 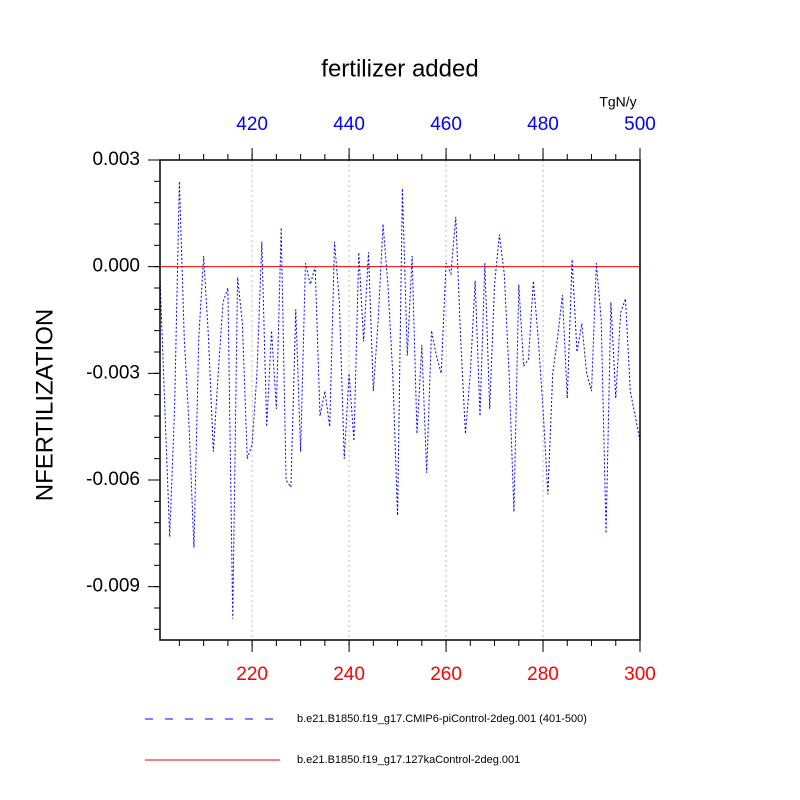 What do you see at coordinates (617, 102) in the screenshot?
I see `x2-axis-label: TgN/y` at bounding box center [617, 102].